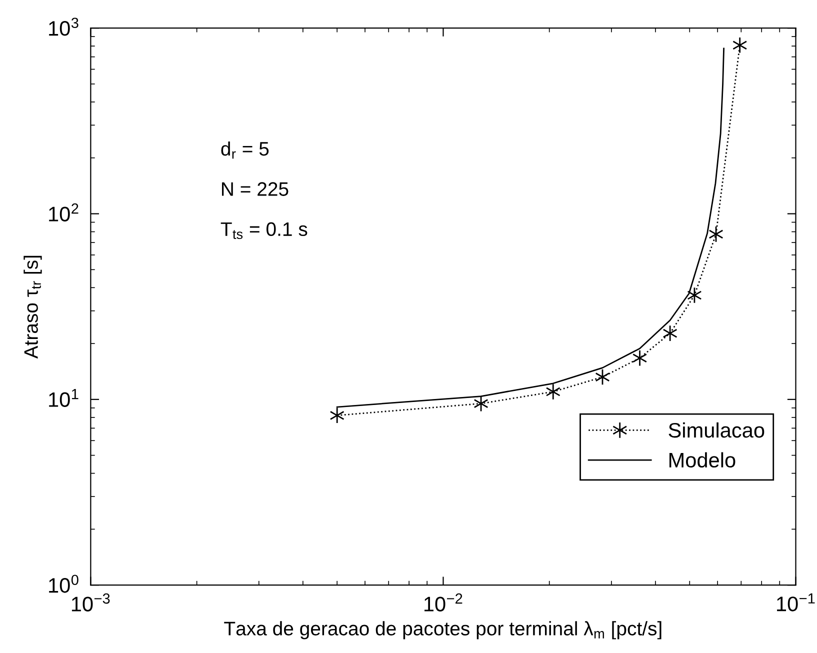 The height and width of the screenshot is (653, 817). I want to click on y-tick-label: 10$^{1}$, so click(63, 398).